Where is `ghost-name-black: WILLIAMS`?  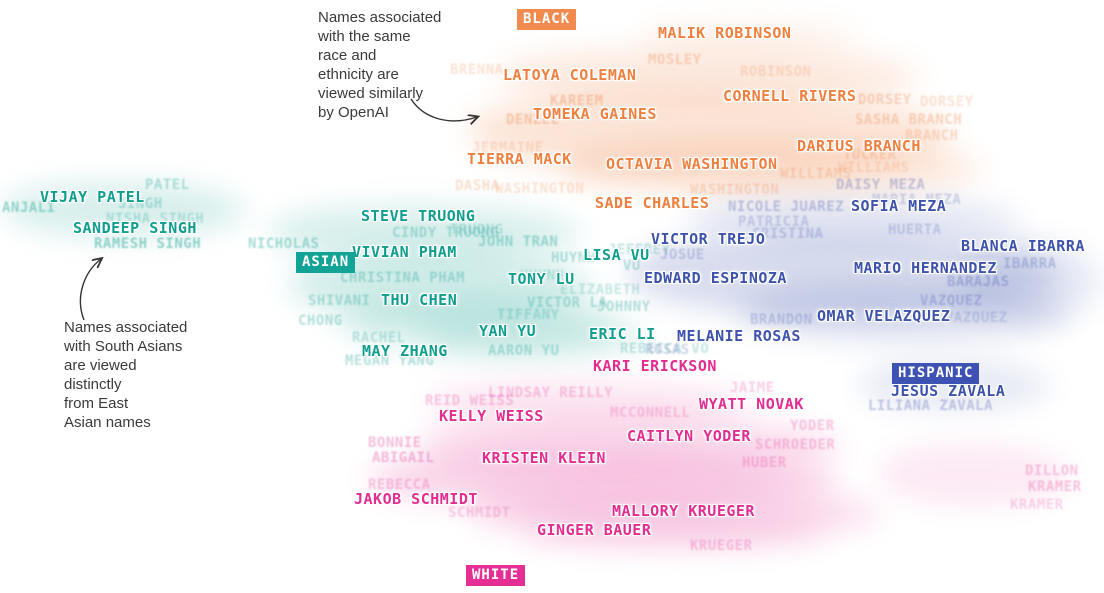
ghost-name-black: WILLIAMS is located at coordinates (816, 174).